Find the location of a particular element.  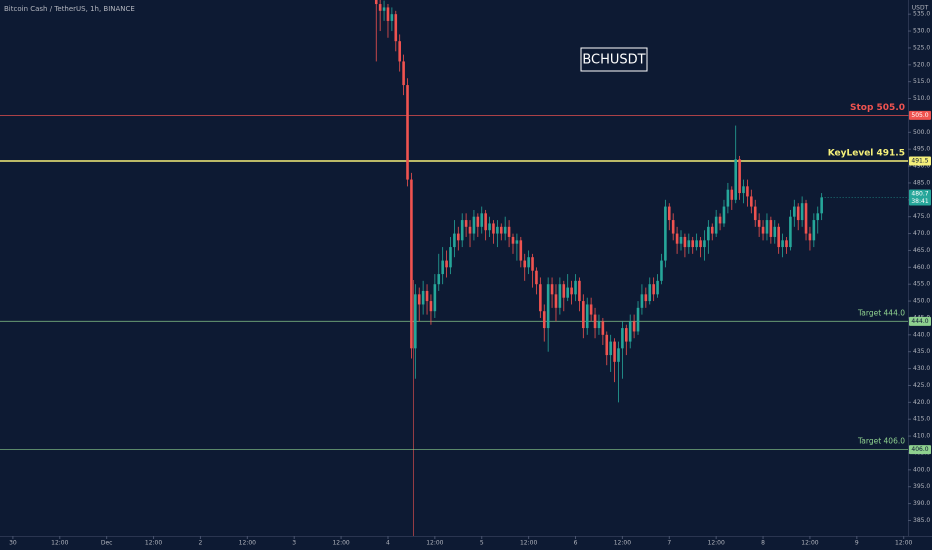

level-tag: 505.0 is located at coordinates (919, 115).